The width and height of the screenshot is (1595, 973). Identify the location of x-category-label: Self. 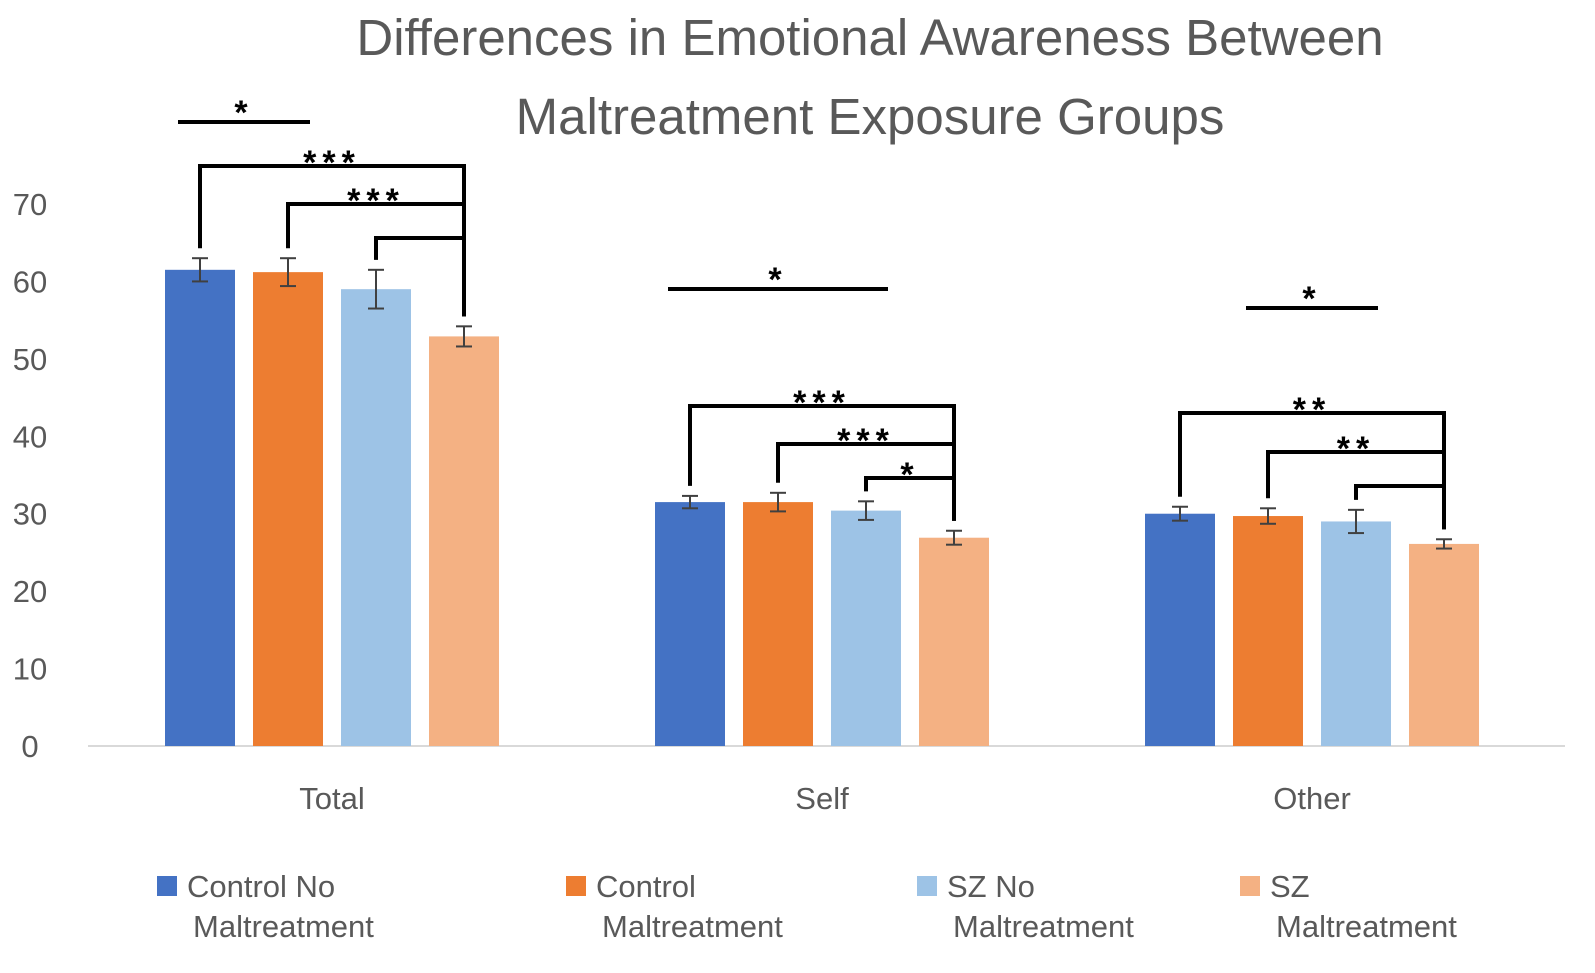
(822, 798).